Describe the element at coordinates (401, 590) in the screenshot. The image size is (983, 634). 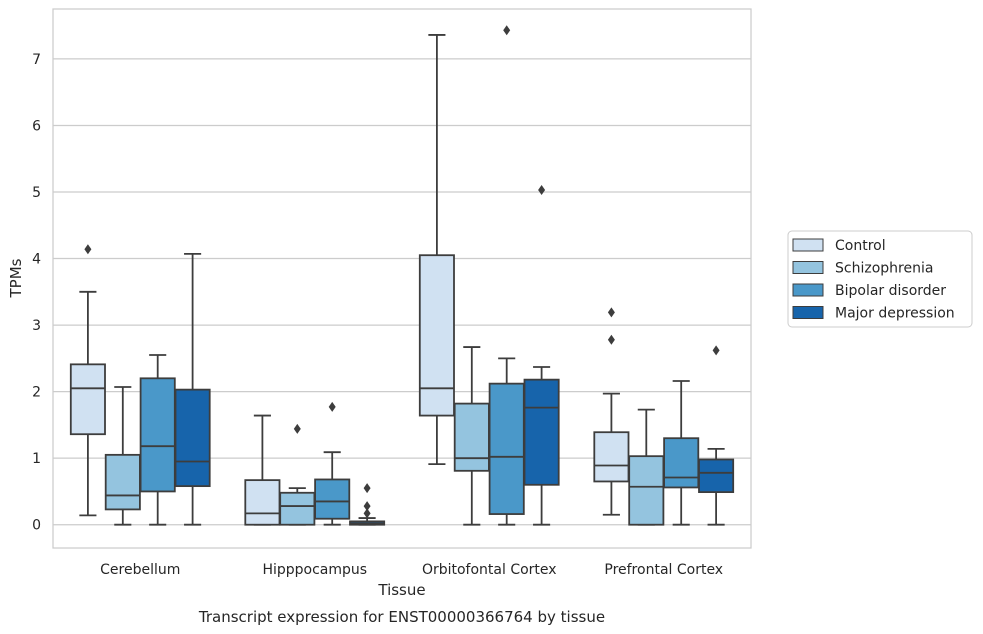
I see `x-axis-label: Tissue` at that location.